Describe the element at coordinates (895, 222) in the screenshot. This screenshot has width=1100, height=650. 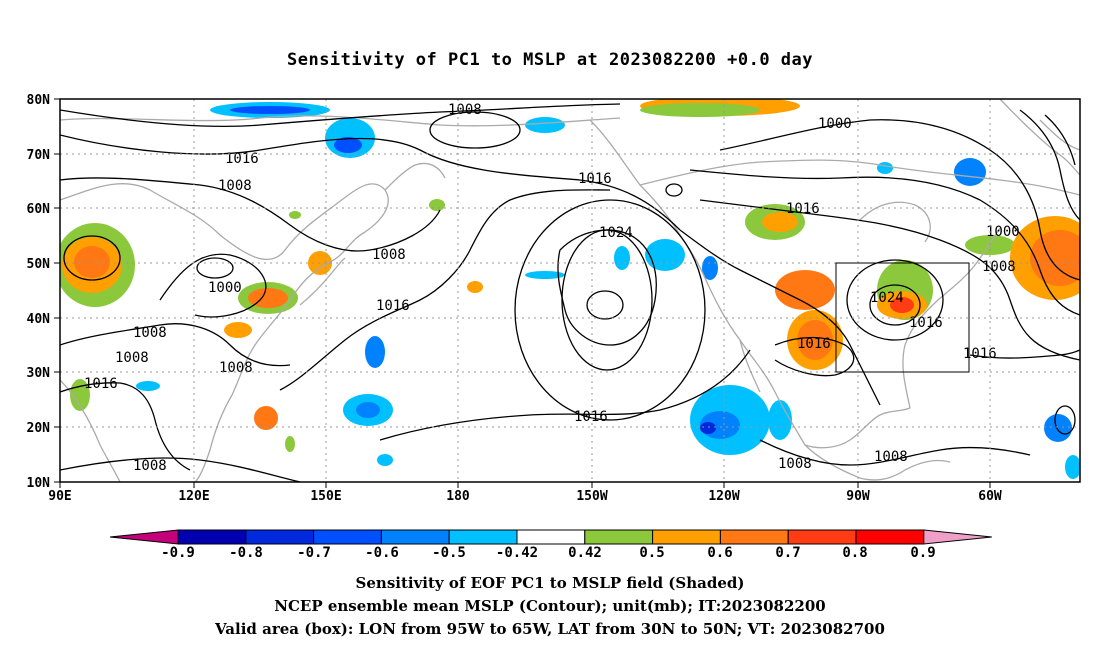
I see `coastline-hudson` at that location.